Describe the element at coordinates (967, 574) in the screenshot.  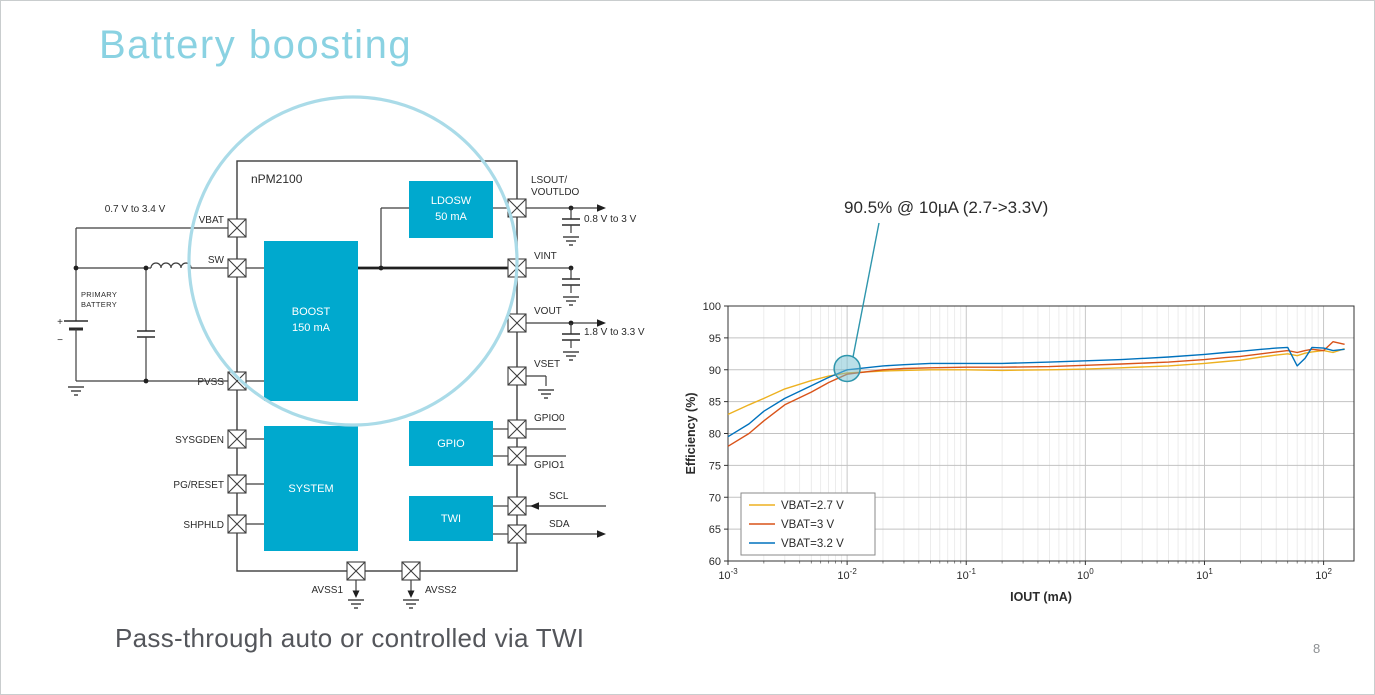
I see `svg-text: 10-1` at that location.